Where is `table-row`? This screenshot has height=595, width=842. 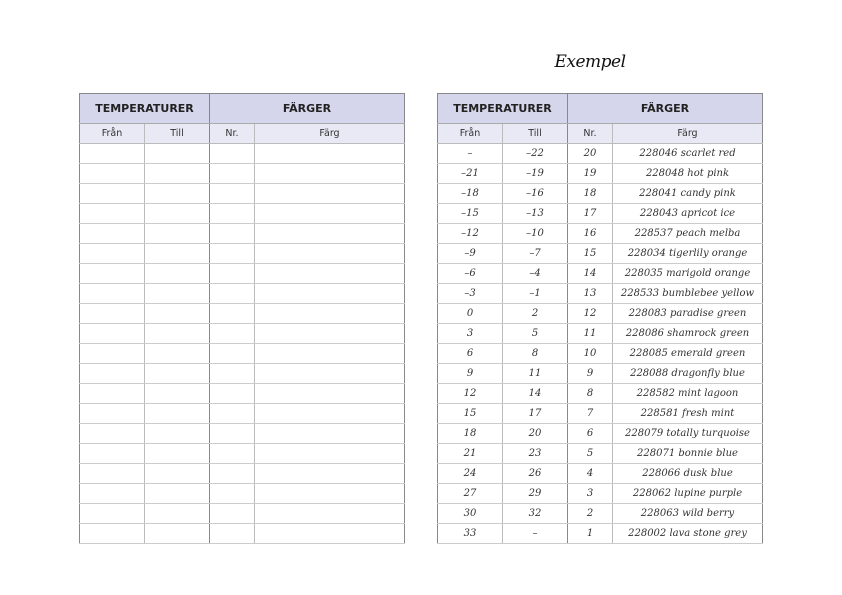
table-row is located at coordinates (242, 513).